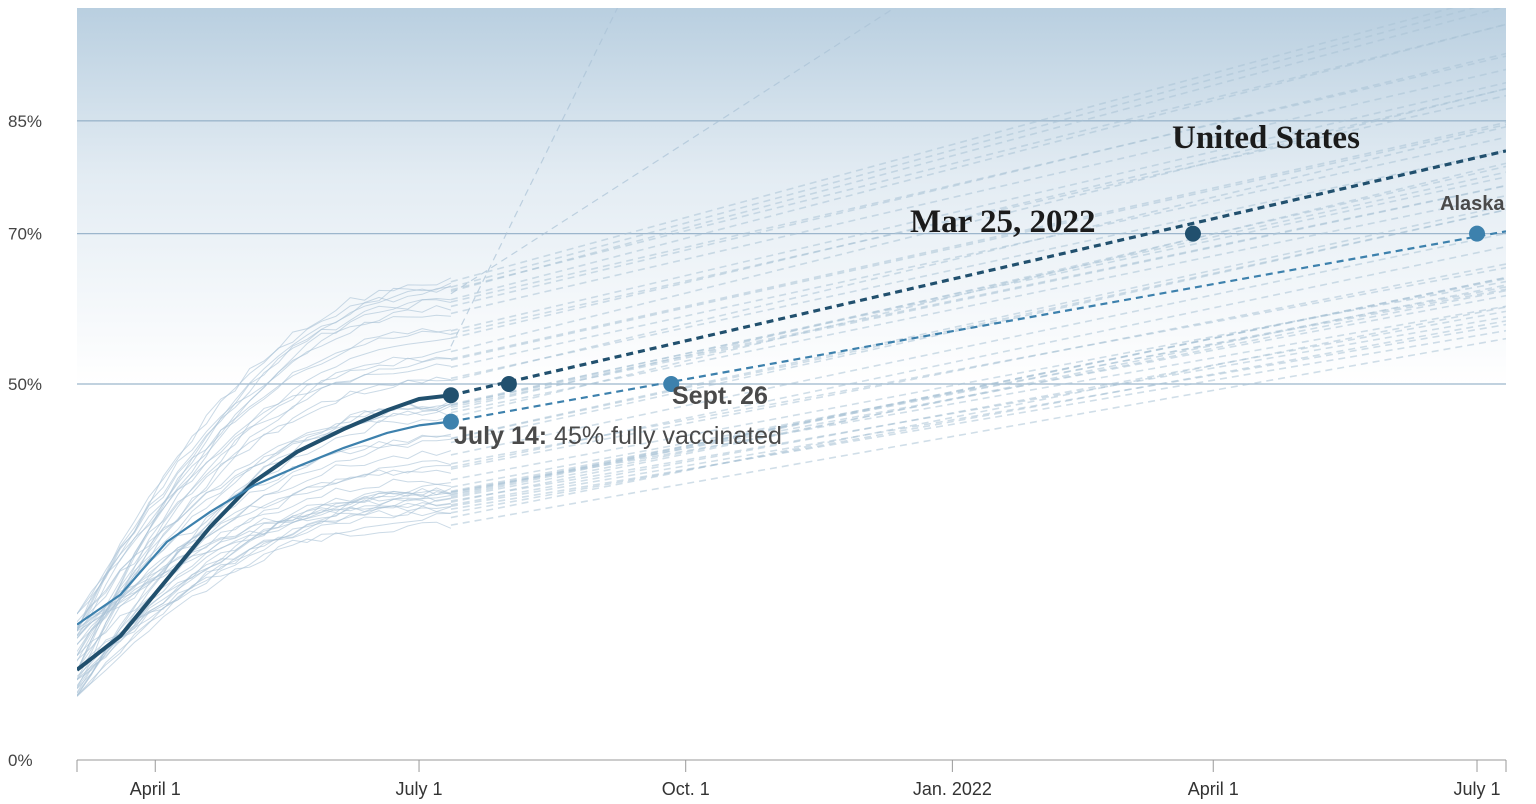 This screenshot has height=804, width=1536. I want to click on alaska-label: Alaska, so click(1472, 204).